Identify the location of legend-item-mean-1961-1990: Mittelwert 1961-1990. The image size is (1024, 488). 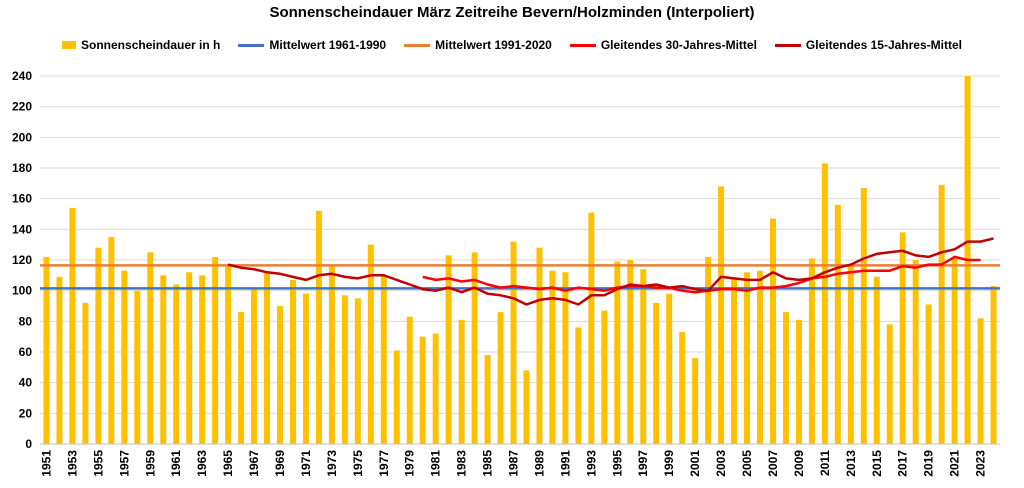
(312, 45).